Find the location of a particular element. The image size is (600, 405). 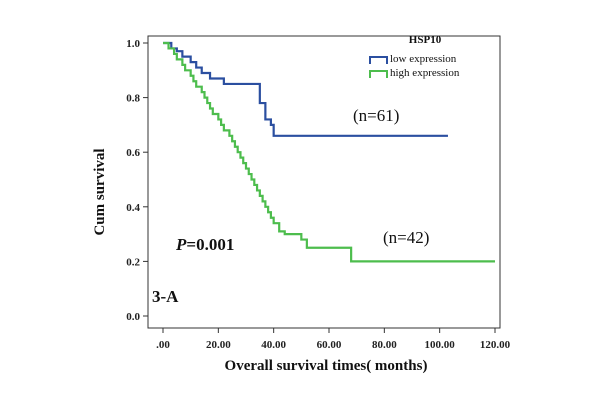

y-tick-label: 0.0 is located at coordinates (133, 317).